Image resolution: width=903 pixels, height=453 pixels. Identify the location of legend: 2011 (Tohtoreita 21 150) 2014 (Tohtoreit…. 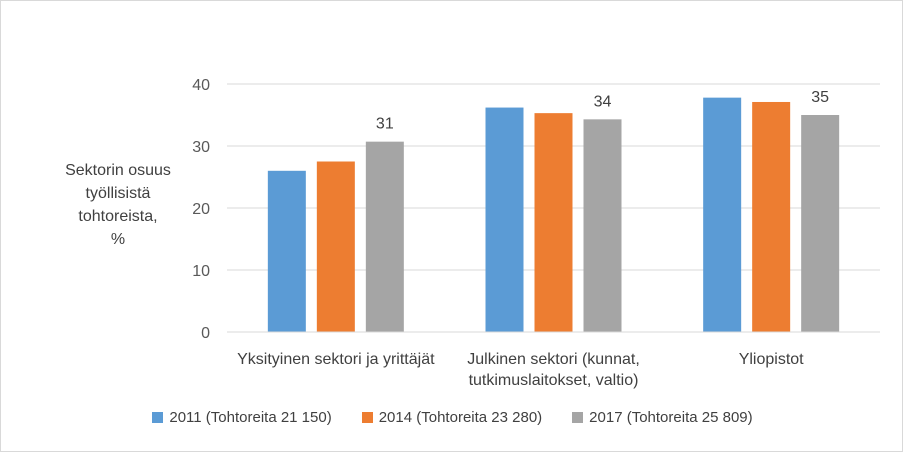
(452, 417).